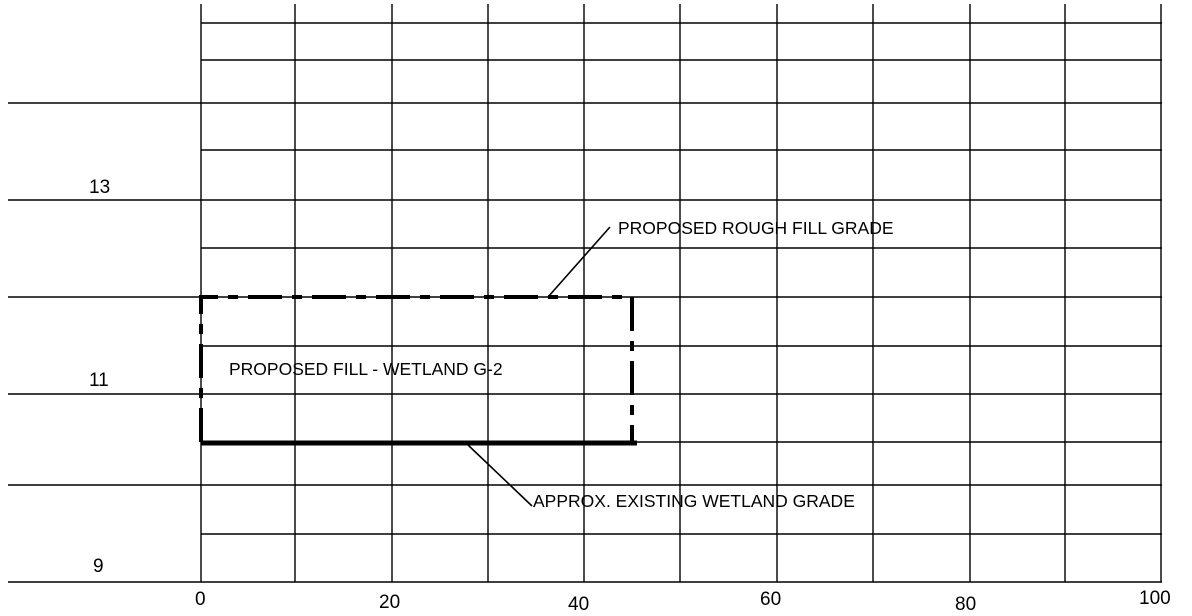 The height and width of the screenshot is (616, 1192). What do you see at coordinates (500, 475) in the screenshot?
I see `existing-grade-leader` at bounding box center [500, 475].